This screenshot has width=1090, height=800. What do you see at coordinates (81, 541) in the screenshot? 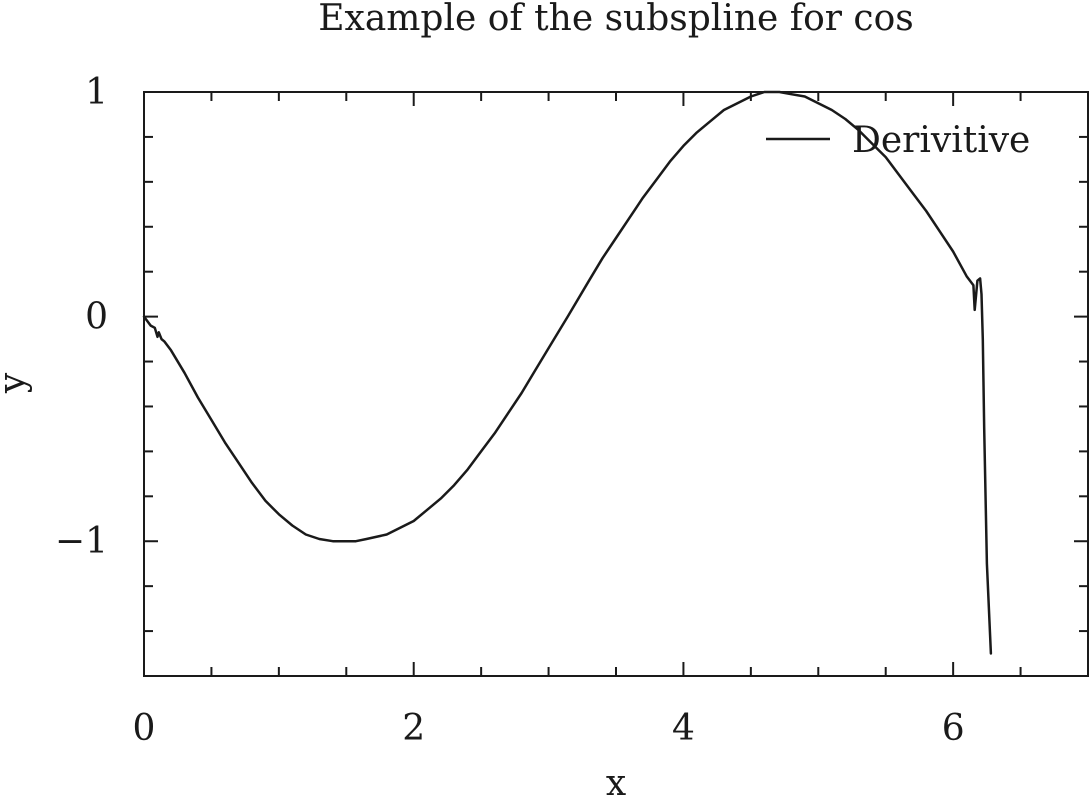
I see `y-tick-label: −1` at bounding box center [81, 541].